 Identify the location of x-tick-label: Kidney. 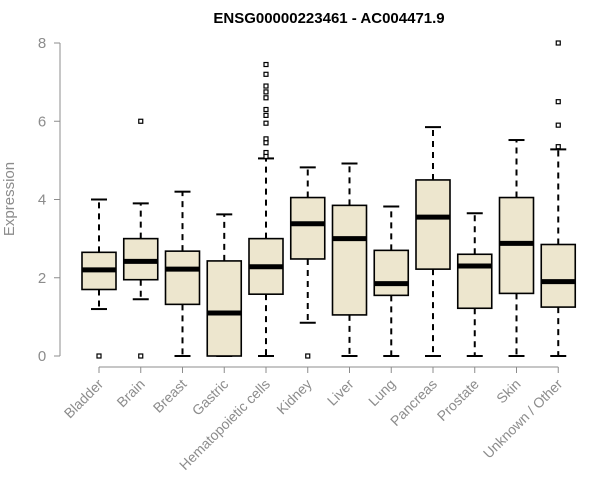
(294, 397).